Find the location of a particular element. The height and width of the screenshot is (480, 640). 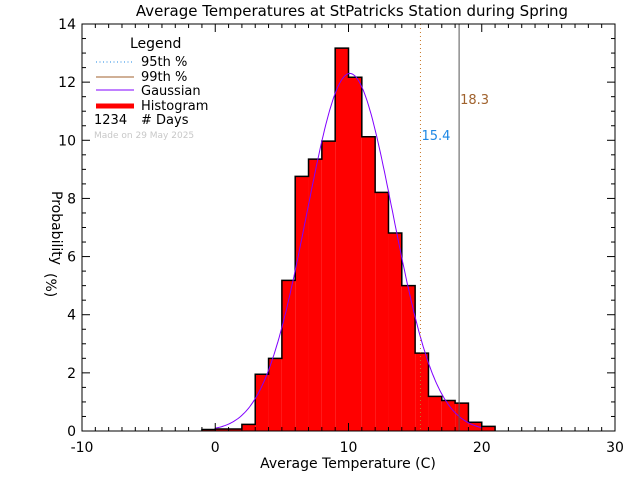

percentile-label-0: 15.4 is located at coordinates (435, 136).